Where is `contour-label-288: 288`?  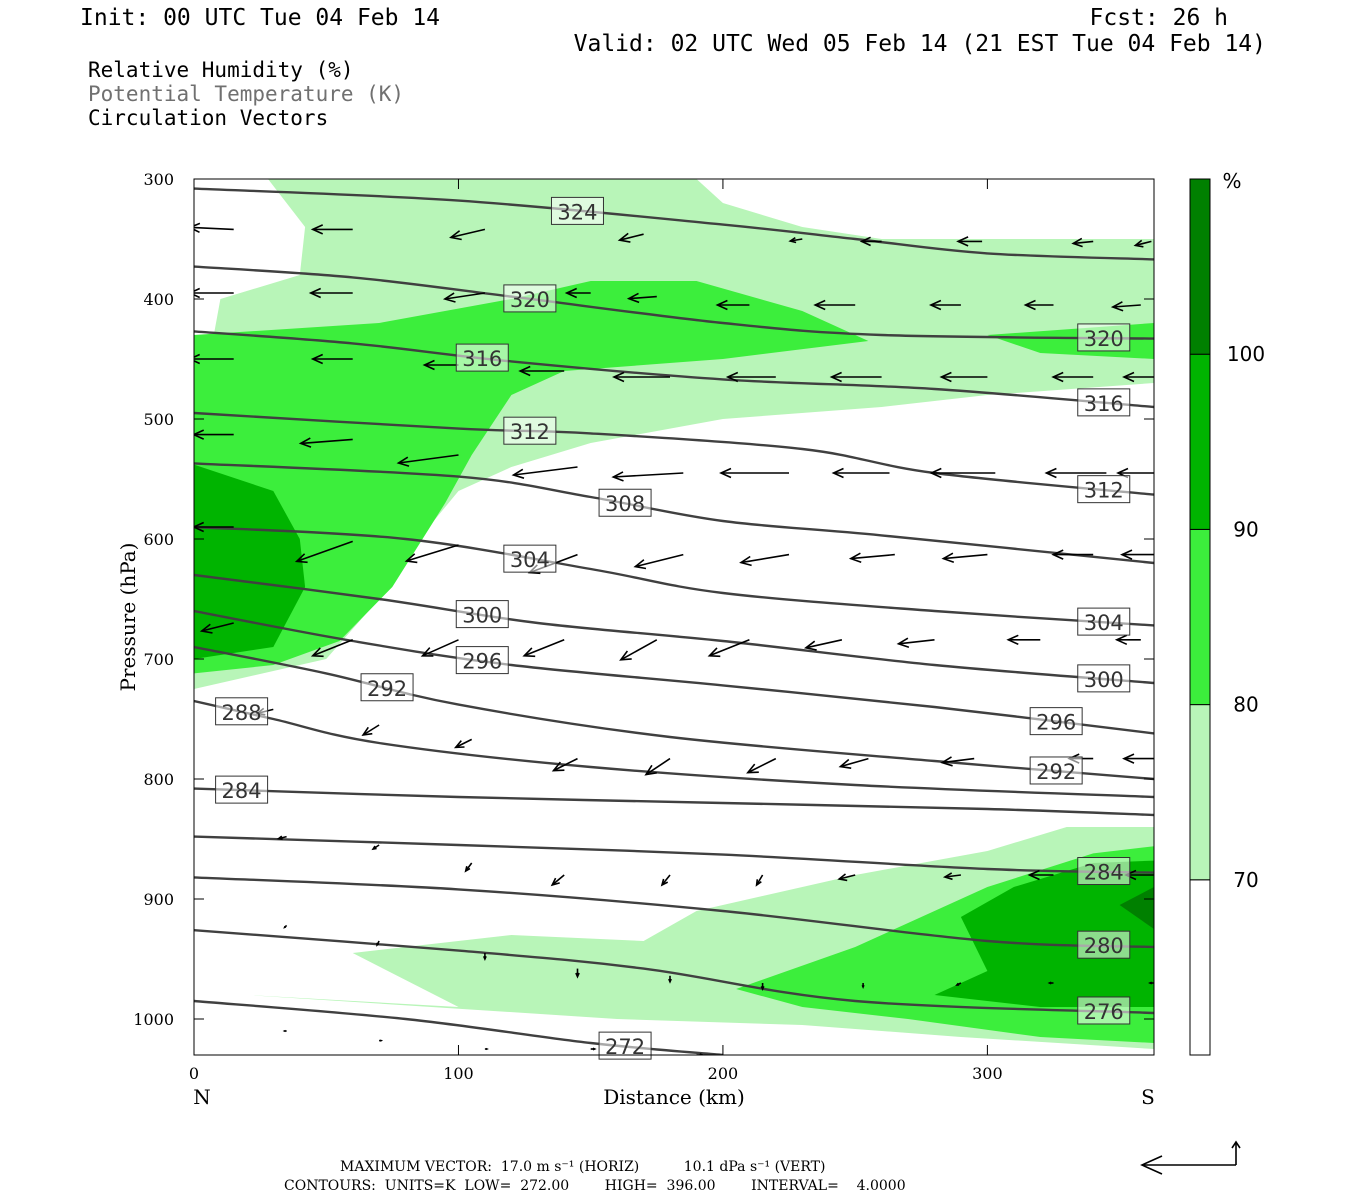 contour-label-288: 288 is located at coordinates (242, 711).